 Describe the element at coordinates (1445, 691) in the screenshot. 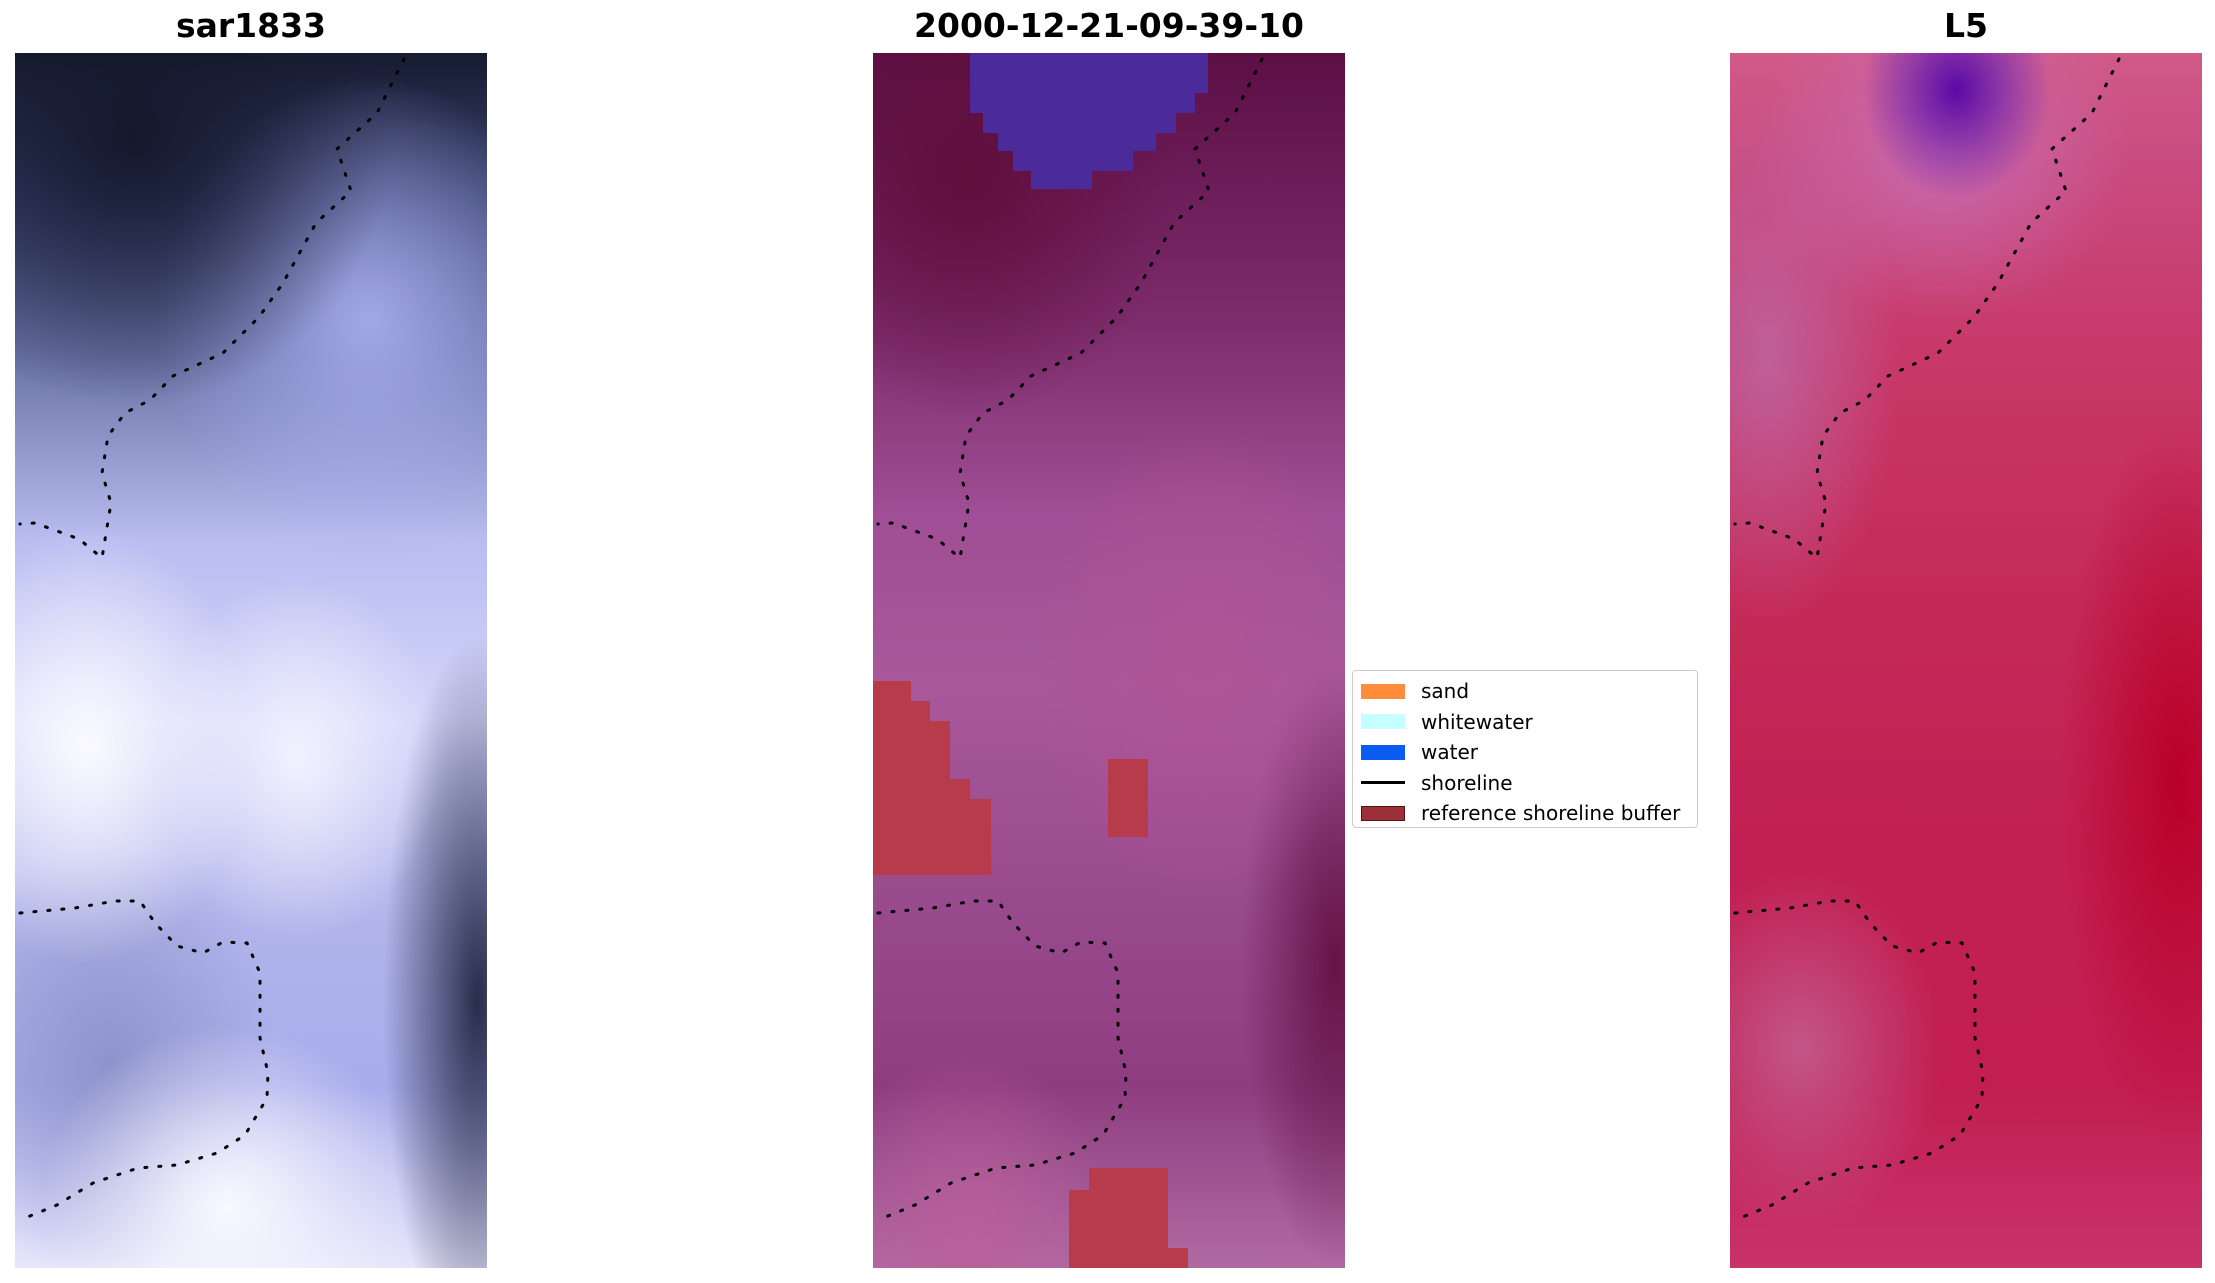

I see `legend-label: sand` at that location.